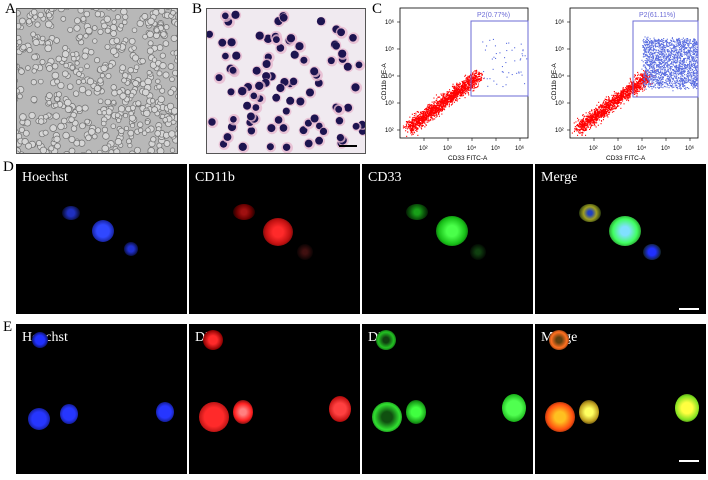 The height and width of the screenshot is (480, 708). What do you see at coordinates (97, 81) in the screenshot?
I see `brightfield-cells` at bounding box center [97, 81].